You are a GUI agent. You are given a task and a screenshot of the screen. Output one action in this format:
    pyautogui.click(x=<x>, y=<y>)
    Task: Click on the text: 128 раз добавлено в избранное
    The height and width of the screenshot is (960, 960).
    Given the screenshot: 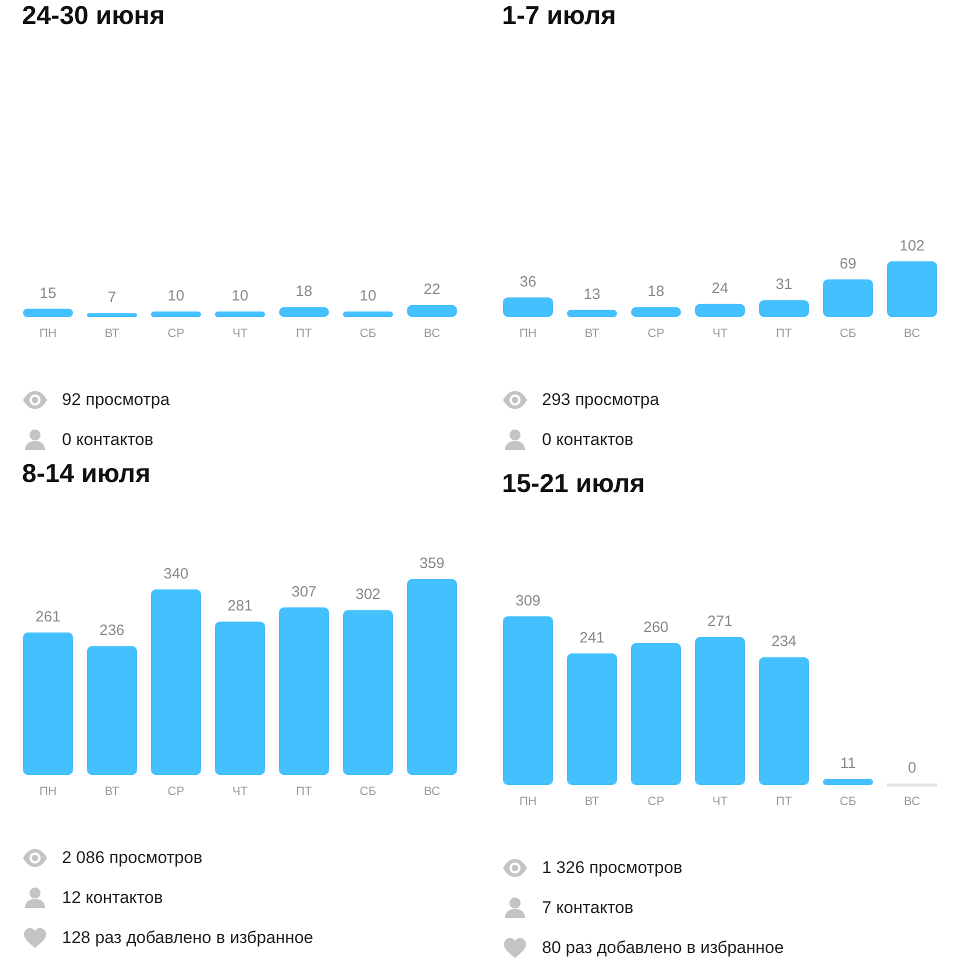 What is the action you would take?
    pyautogui.click(x=188, y=938)
    